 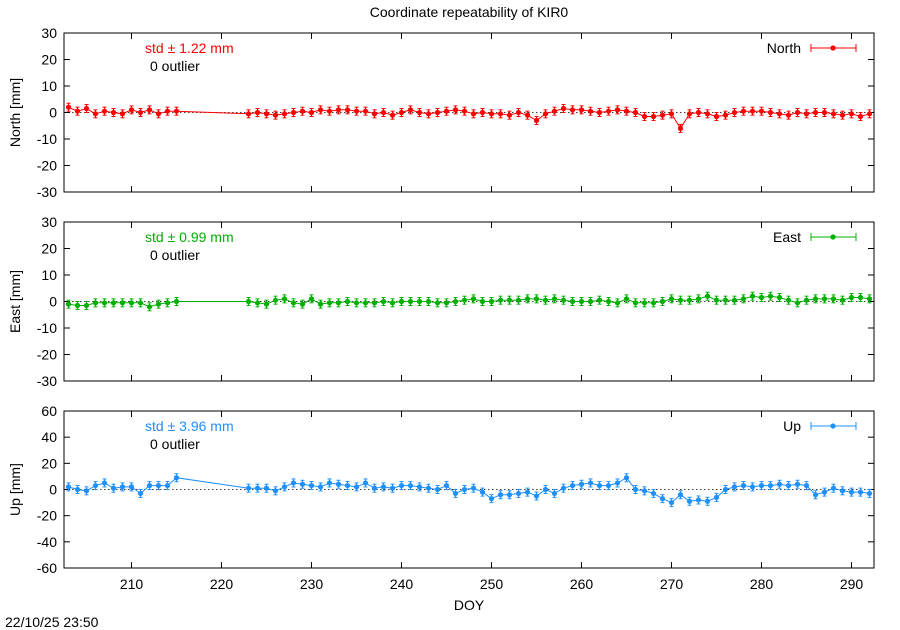 I want to click on timestamp: 22/10/25 23:50, so click(x=52, y=622).